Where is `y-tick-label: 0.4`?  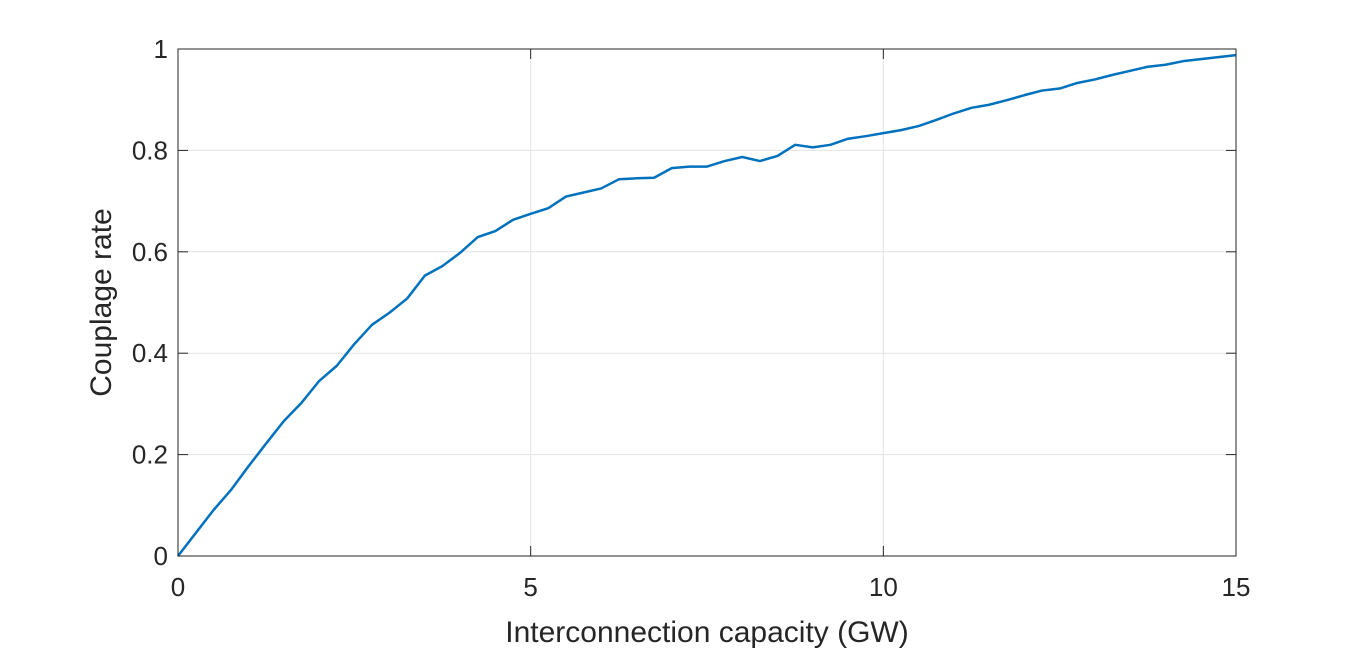 y-tick-label: 0.4 is located at coordinates (150, 353).